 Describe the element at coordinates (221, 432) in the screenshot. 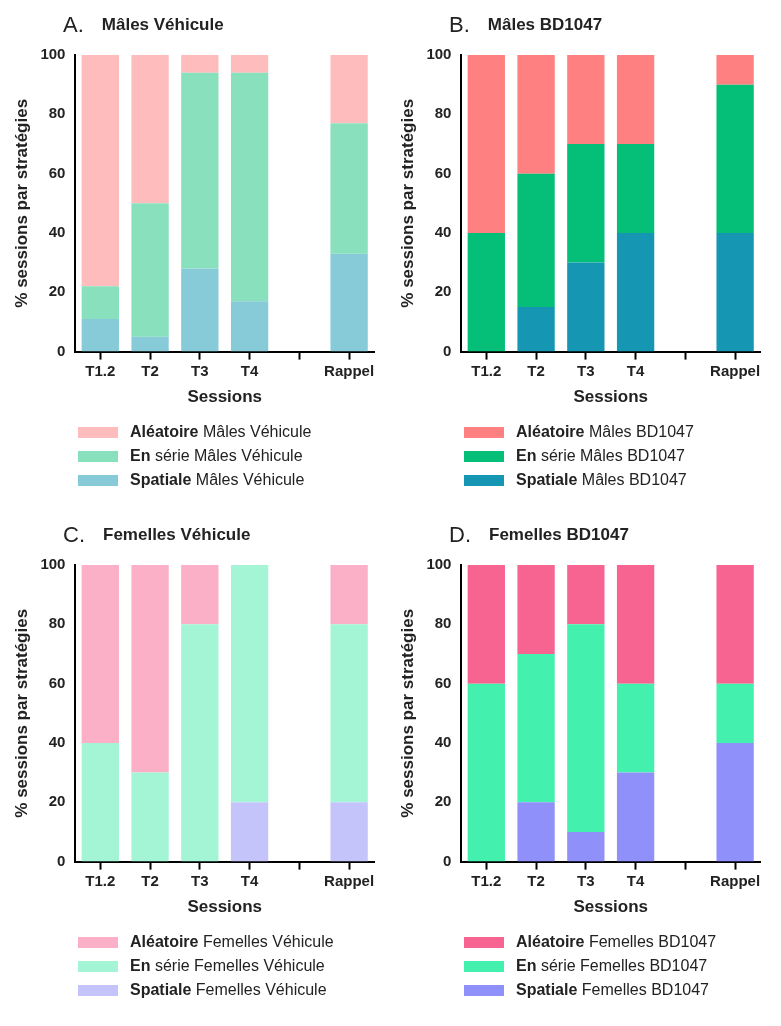

I see `legend-label: Aléatoire Mâles Véhicule` at that location.